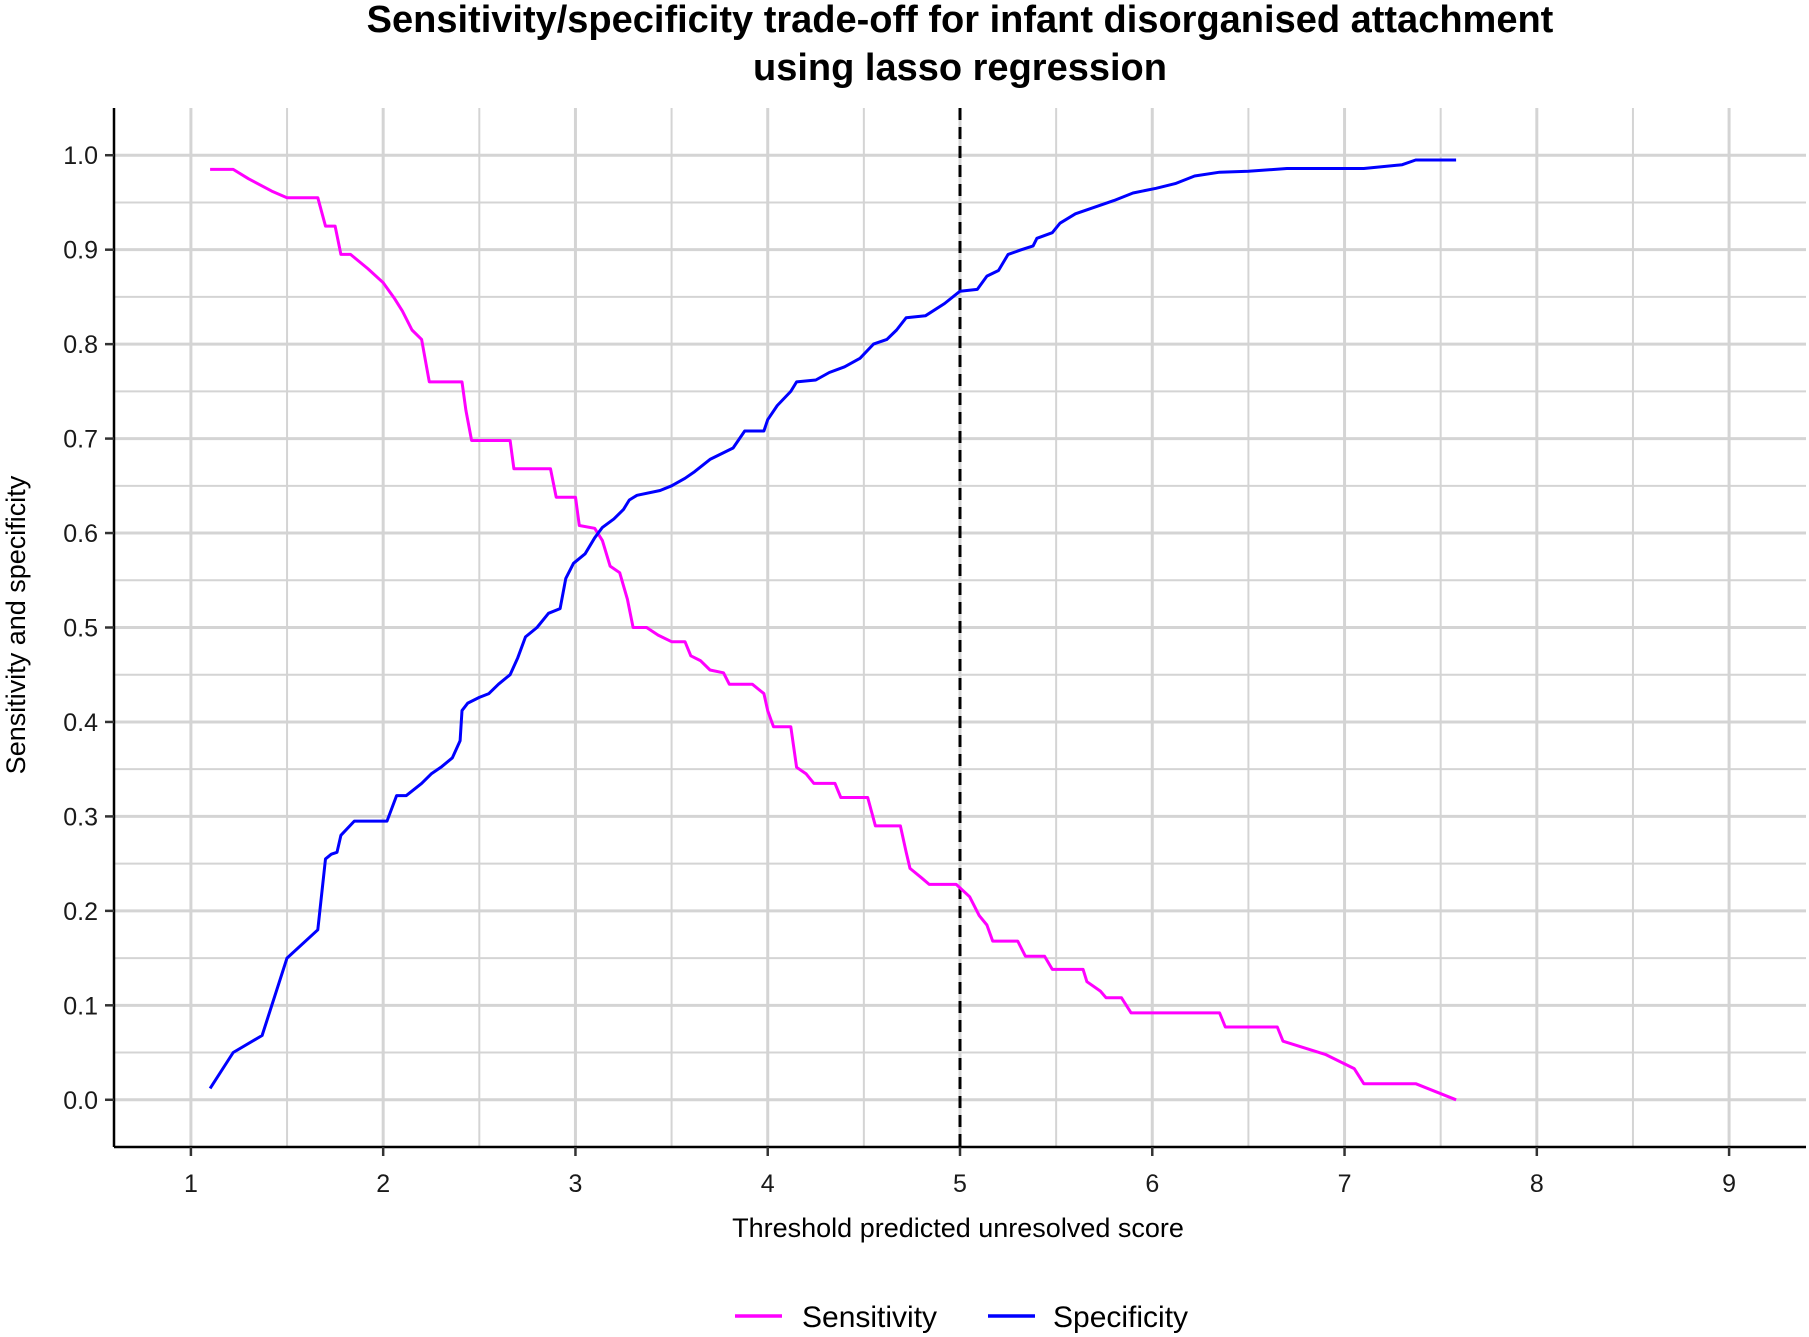 Image resolution: width=1809 pixels, height=1337 pixels. What do you see at coordinates (80, 440) in the screenshot?
I see `y-tick-label: 0.7` at bounding box center [80, 440].